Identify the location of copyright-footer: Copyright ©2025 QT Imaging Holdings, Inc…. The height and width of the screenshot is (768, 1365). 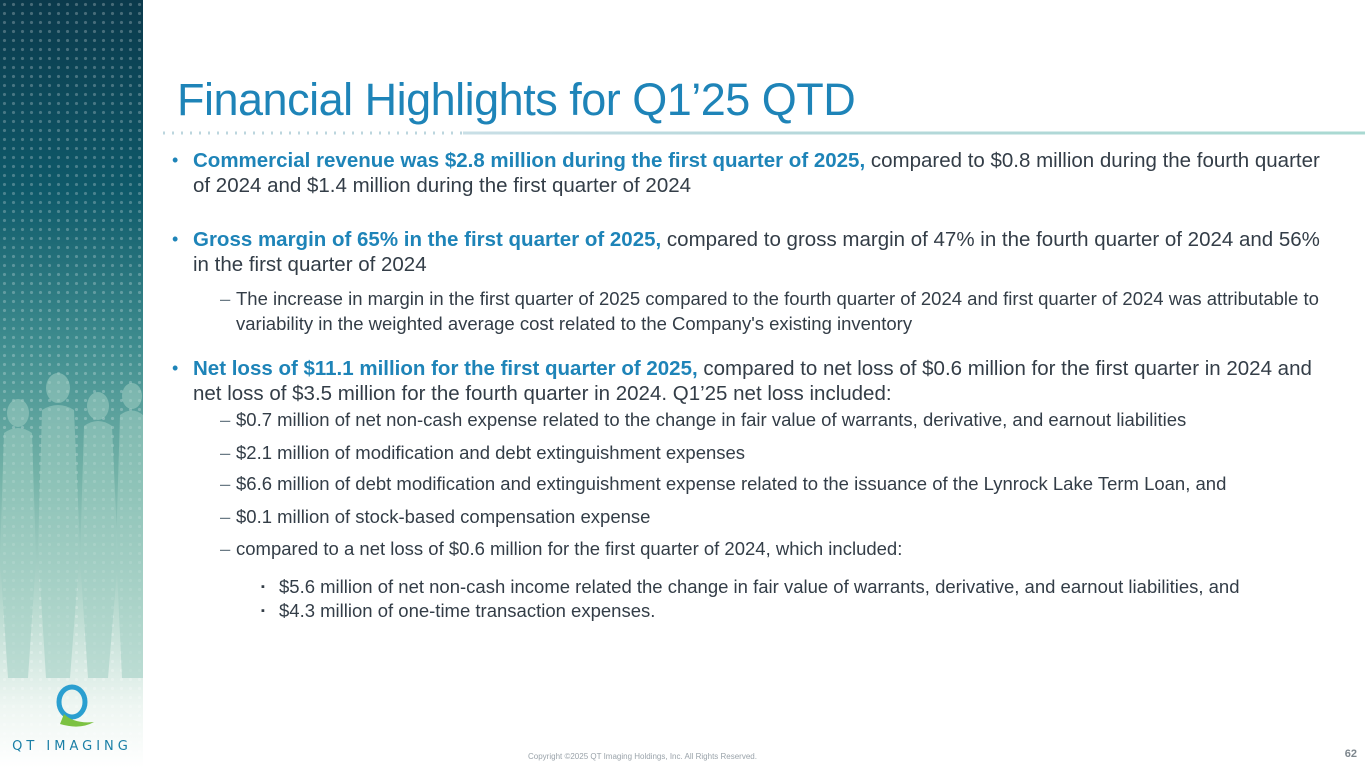
(642, 756).